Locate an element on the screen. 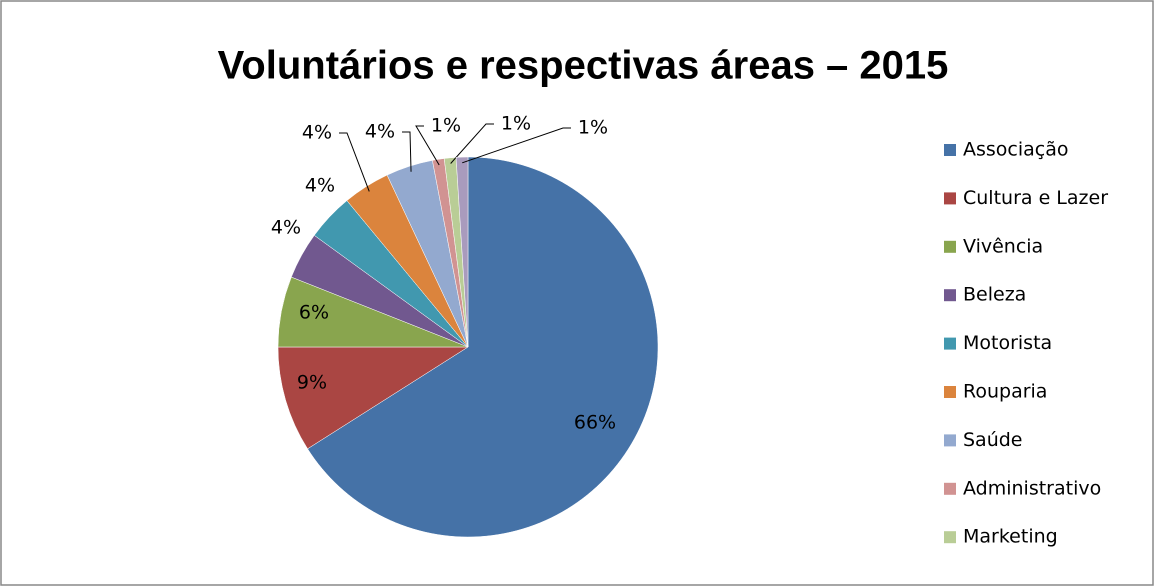  data-label: 6% is located at coordinates (314, 313).